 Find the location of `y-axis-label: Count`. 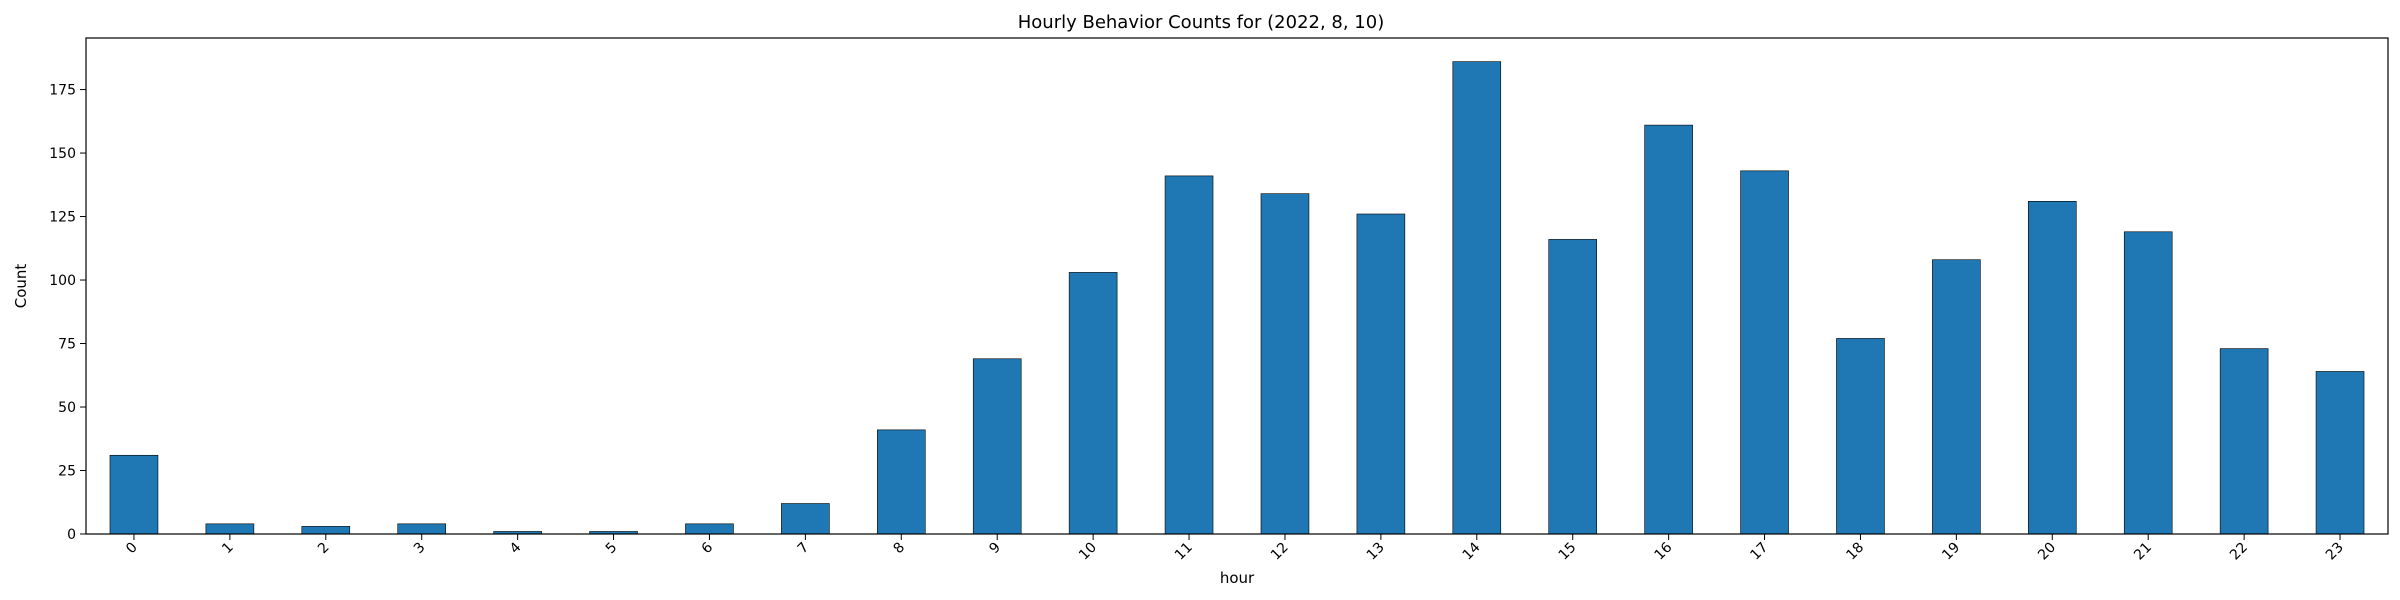

y-axis-label: Count is located at coordinates (21, 286).